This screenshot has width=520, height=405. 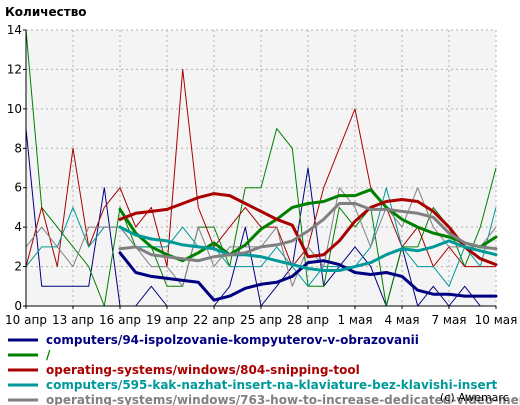 I want to click on y-tick-label: 12, so click(x=14, y=69).